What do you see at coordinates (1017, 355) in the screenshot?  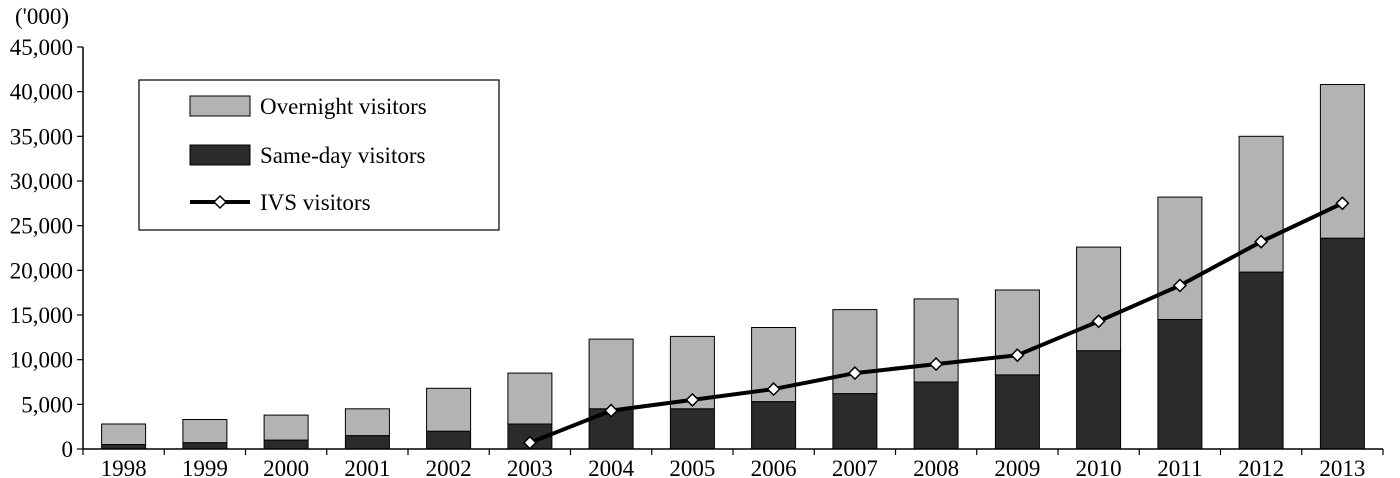 I see `ivs-marker-2009` at bounding box center [1017, 355].